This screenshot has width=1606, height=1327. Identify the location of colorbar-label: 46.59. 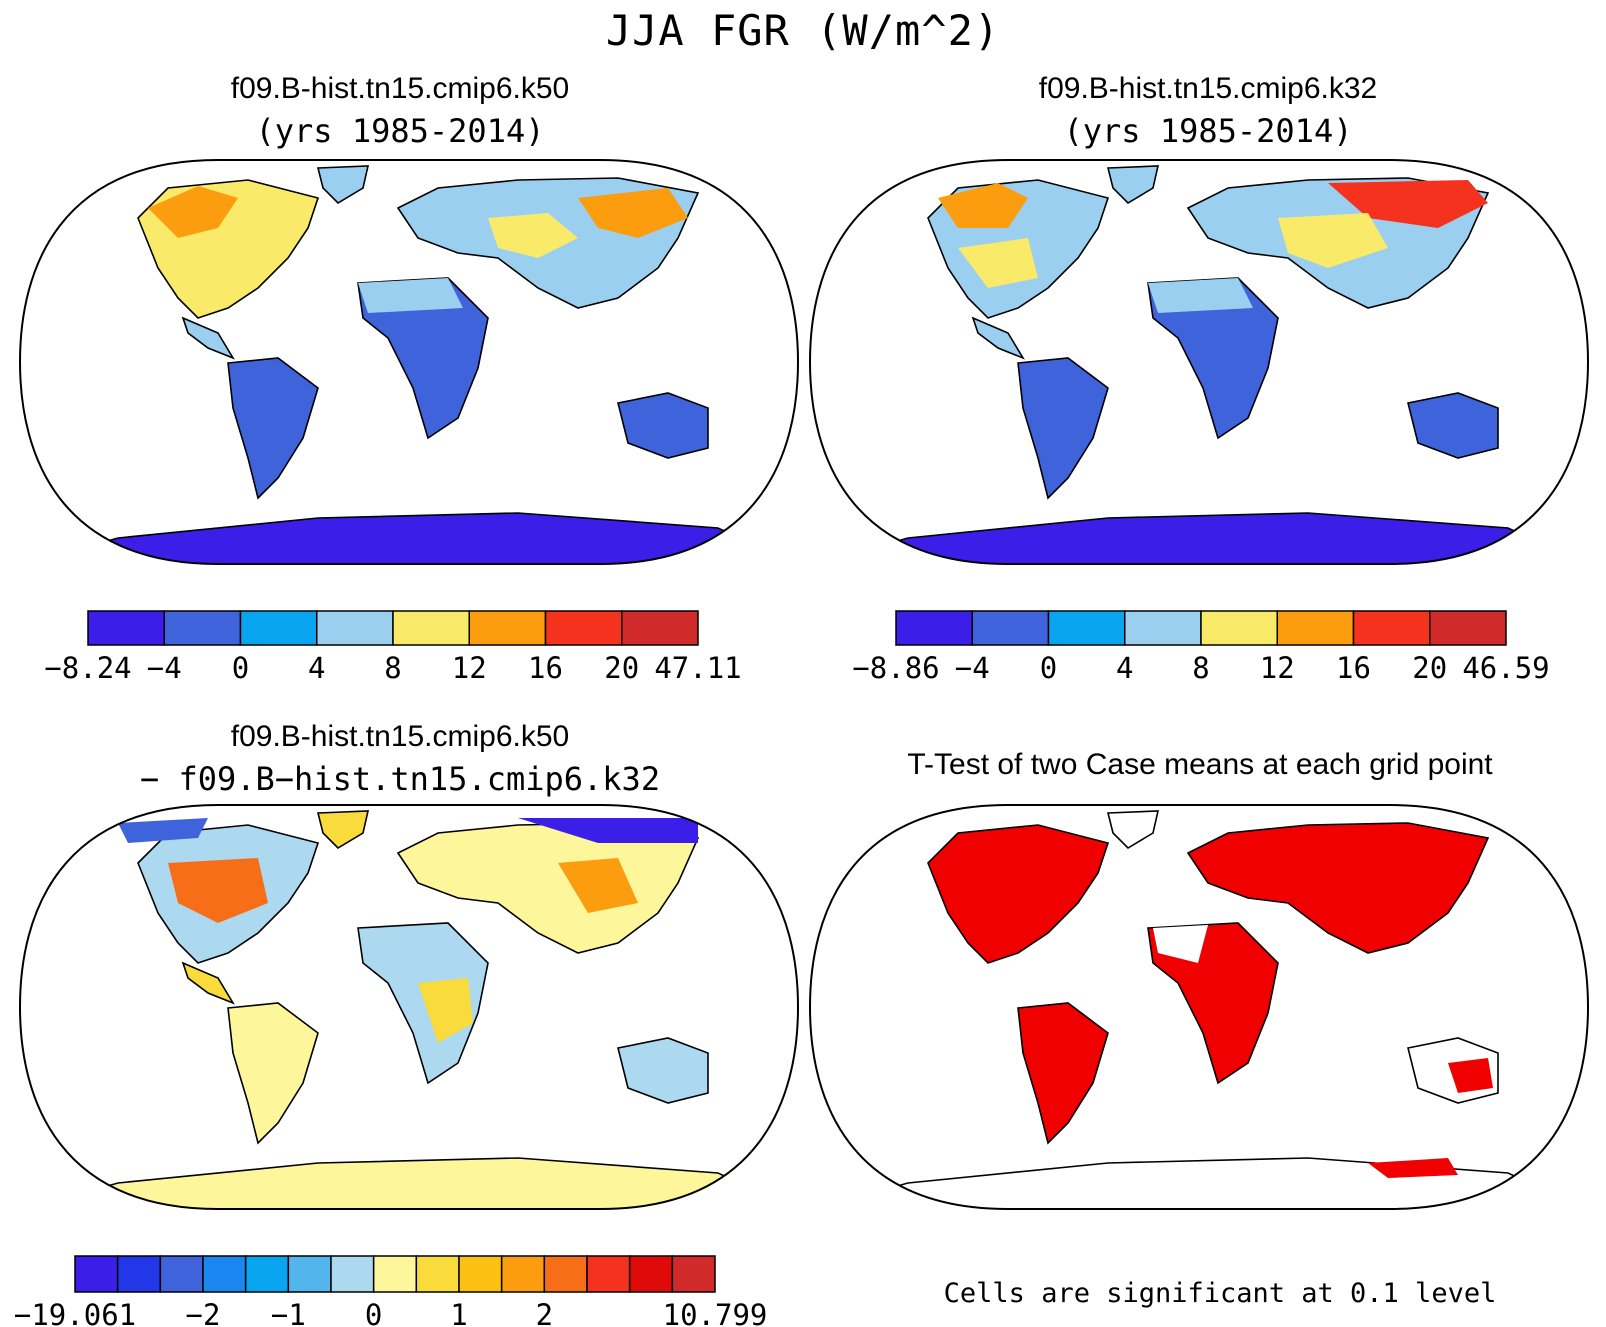
(1505, 668).